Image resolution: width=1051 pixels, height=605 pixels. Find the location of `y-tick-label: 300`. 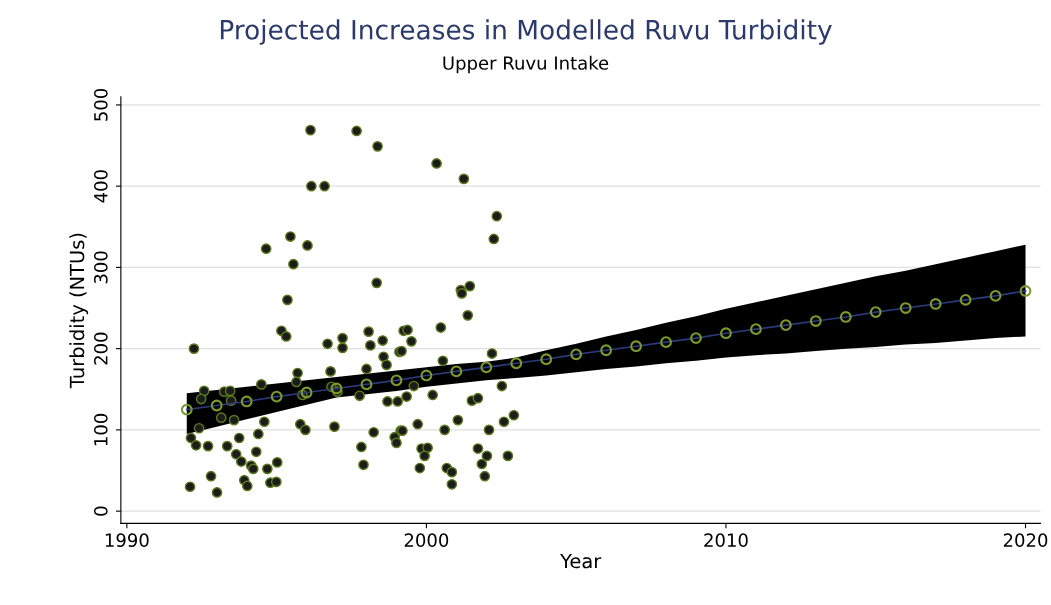

y-tick-label: 300 is located at coordinates (100, 267).